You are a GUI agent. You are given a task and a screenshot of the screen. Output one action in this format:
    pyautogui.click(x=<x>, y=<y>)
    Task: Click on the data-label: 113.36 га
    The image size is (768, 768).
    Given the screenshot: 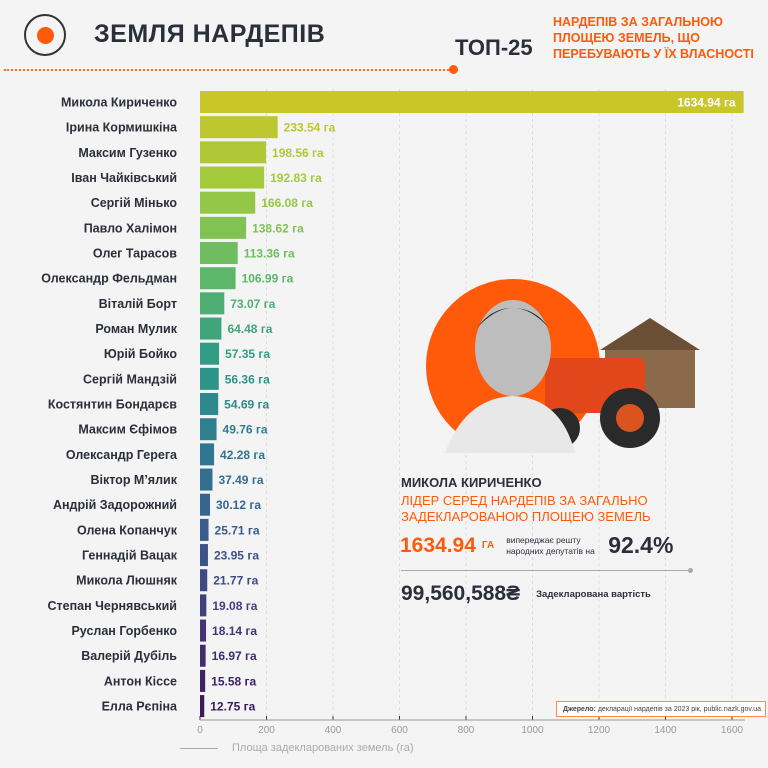 What is the action you would take?
    pyautogui.click(x=269, y=254)
    